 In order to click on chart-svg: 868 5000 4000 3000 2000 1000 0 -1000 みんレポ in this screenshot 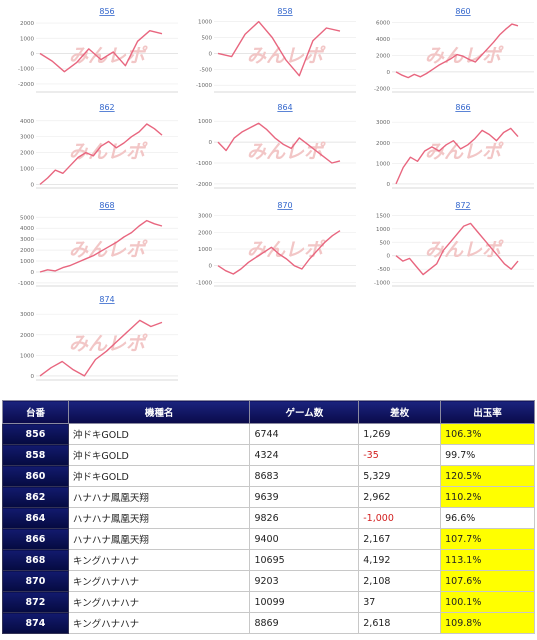, I will do `click(98, 244)`.